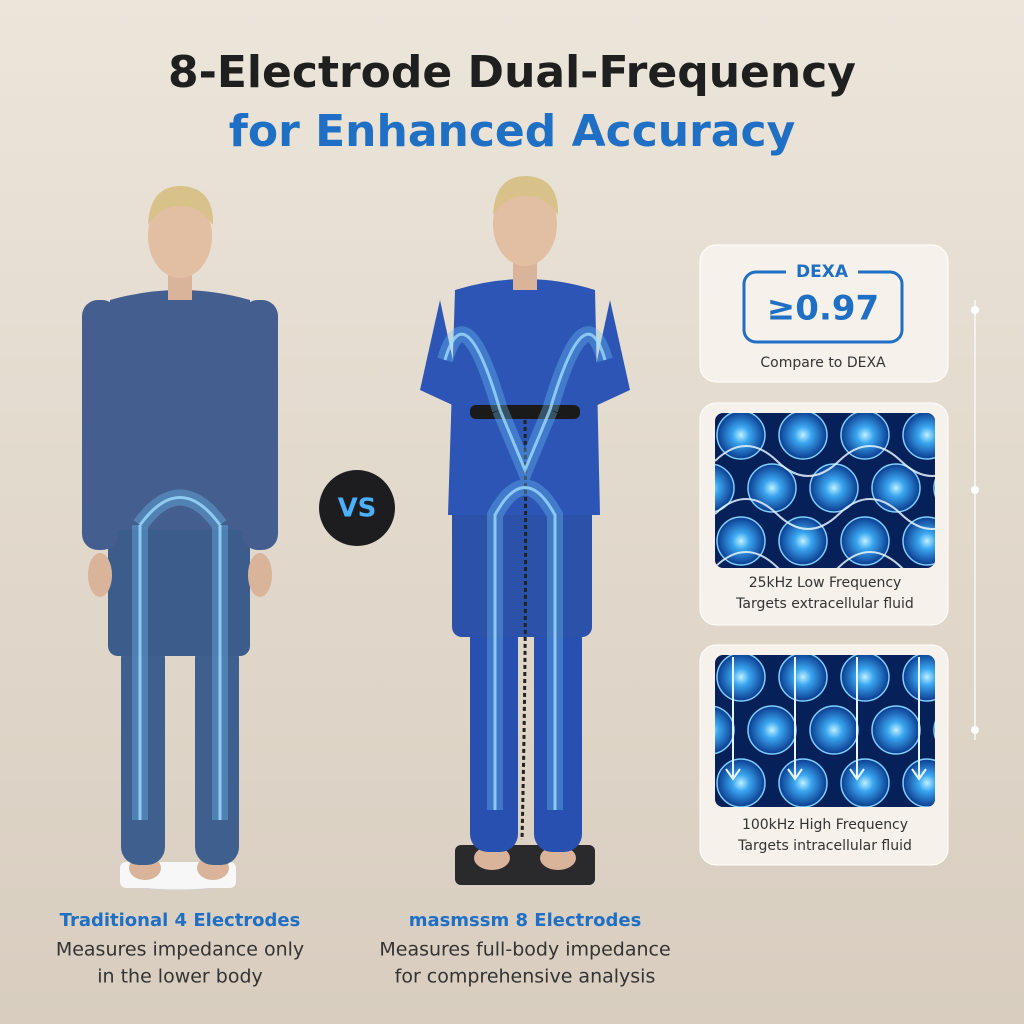  I want to click on left-heading: Traditional 4 Electrodes, so click(180, 920).